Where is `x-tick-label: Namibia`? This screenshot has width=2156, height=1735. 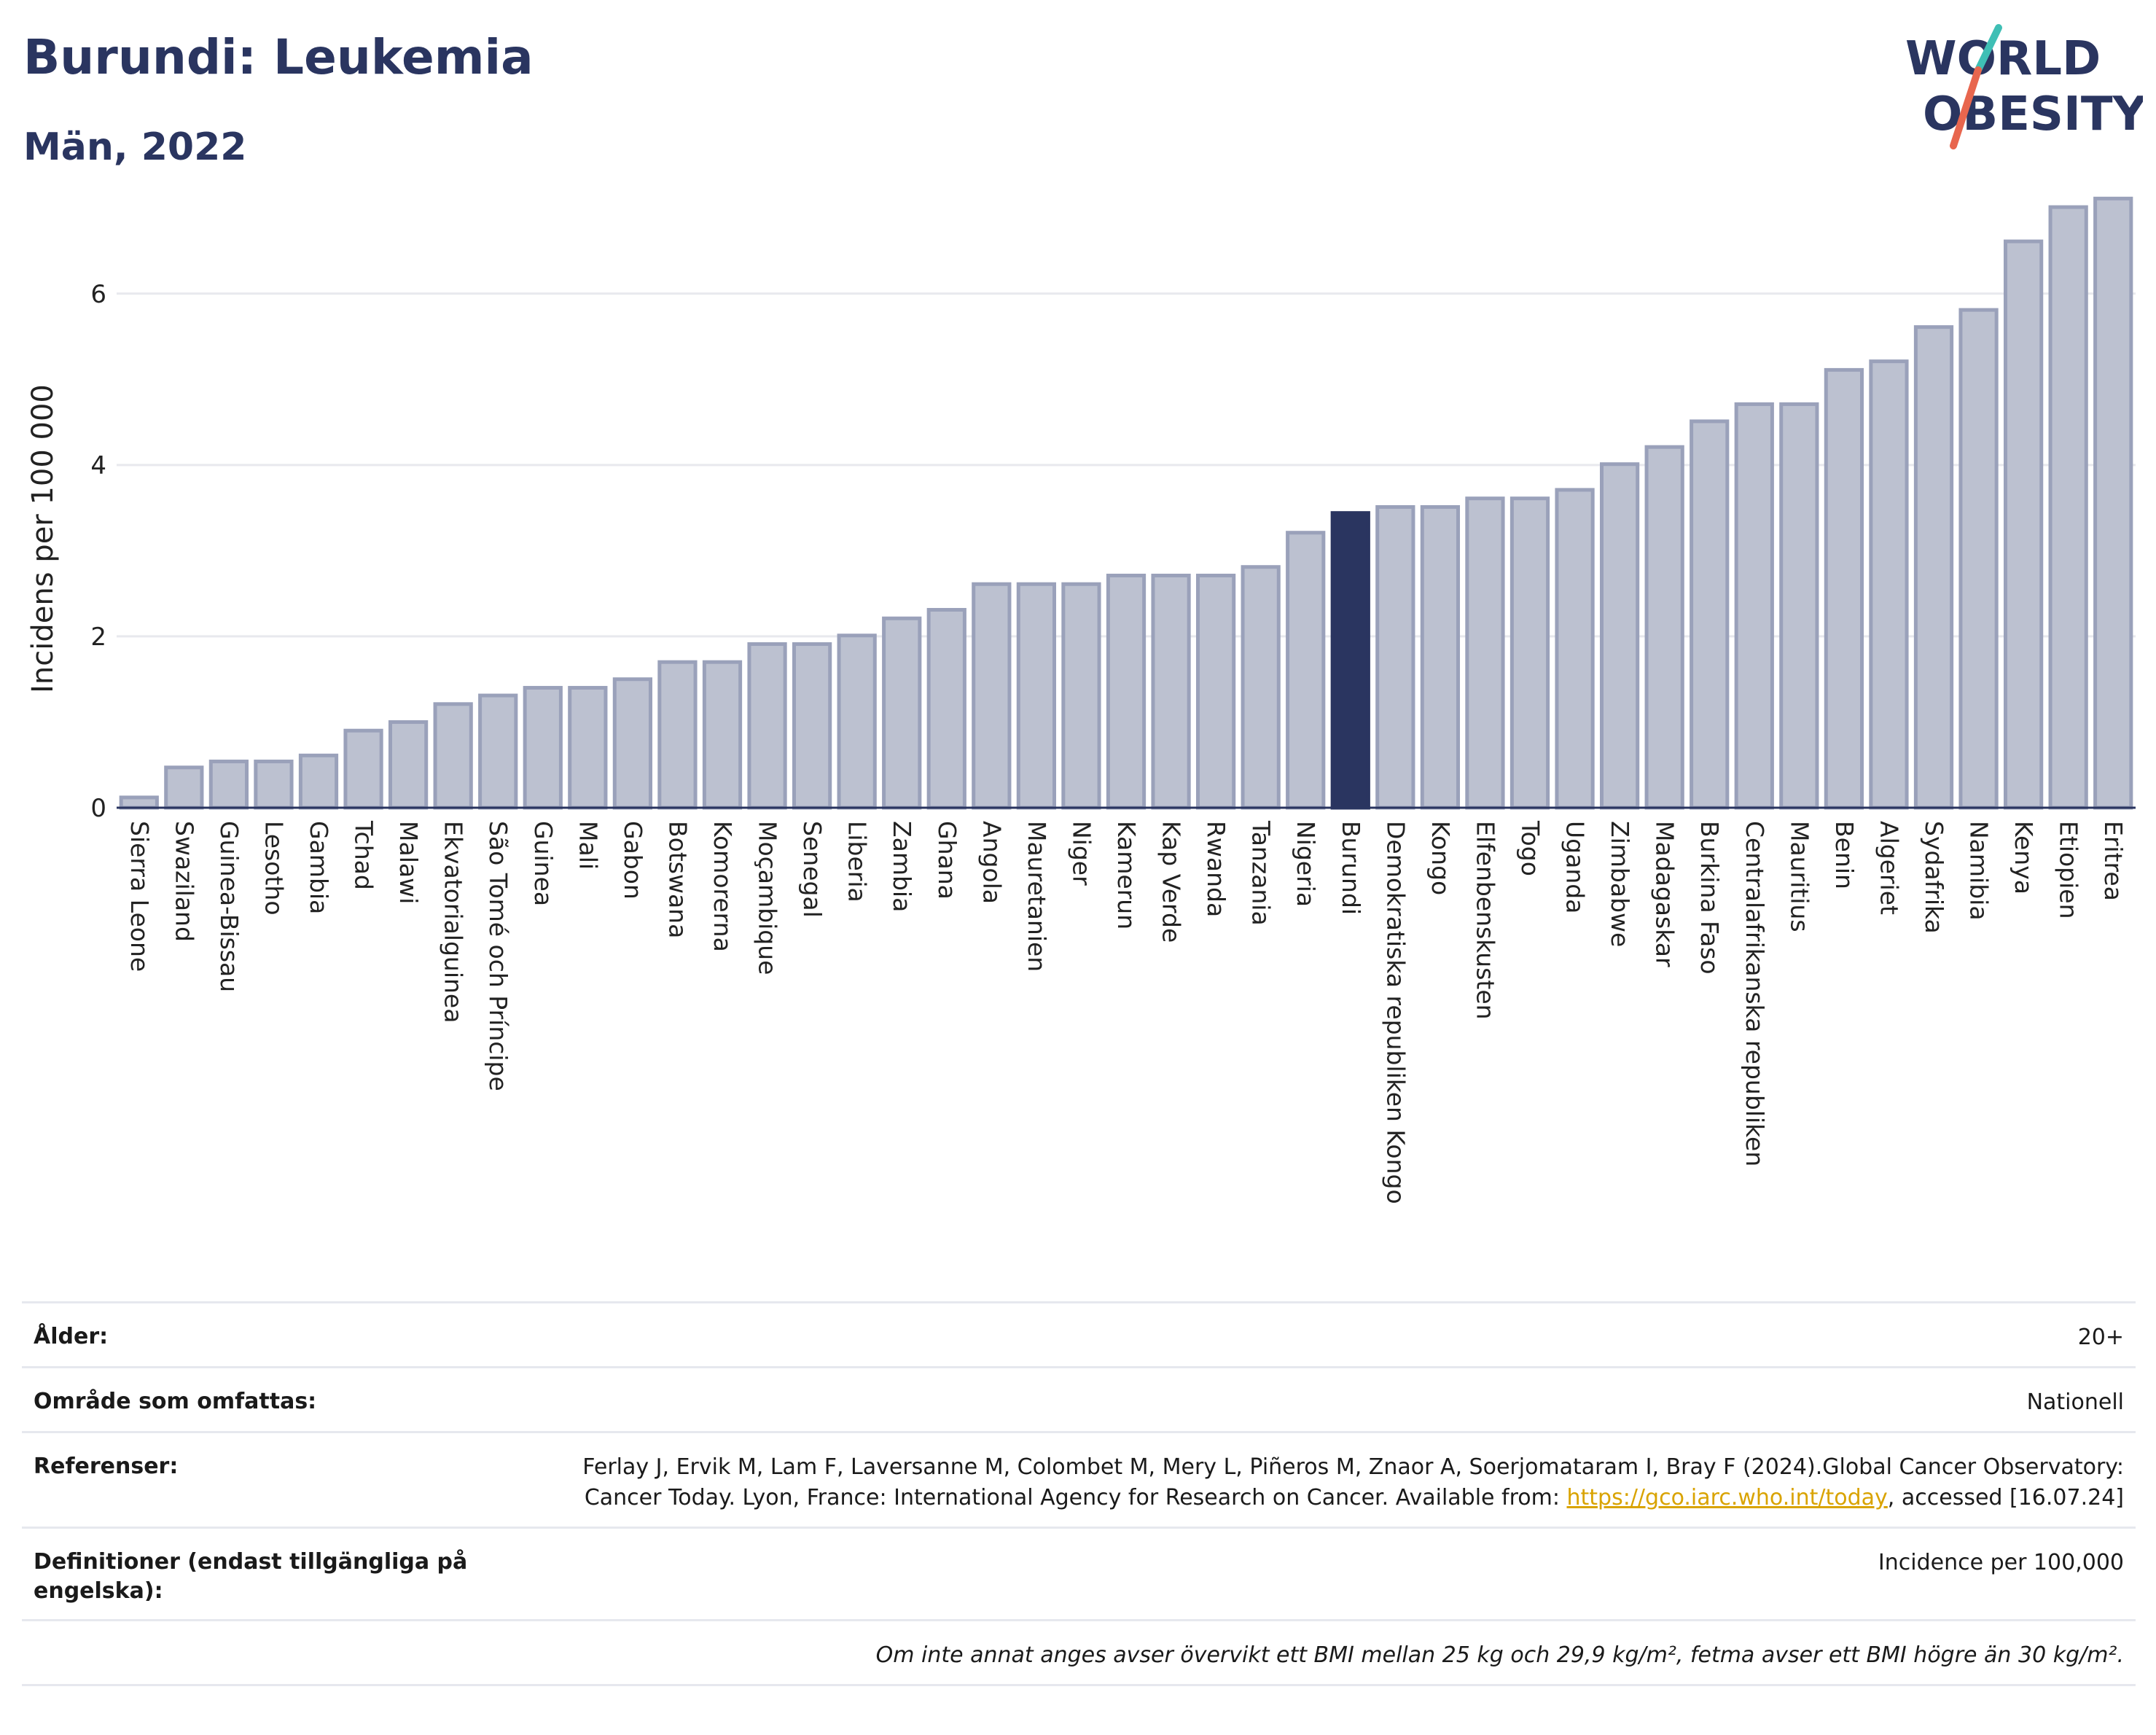 x-tick-label: Namibia is located at coordinates (1979, 871).